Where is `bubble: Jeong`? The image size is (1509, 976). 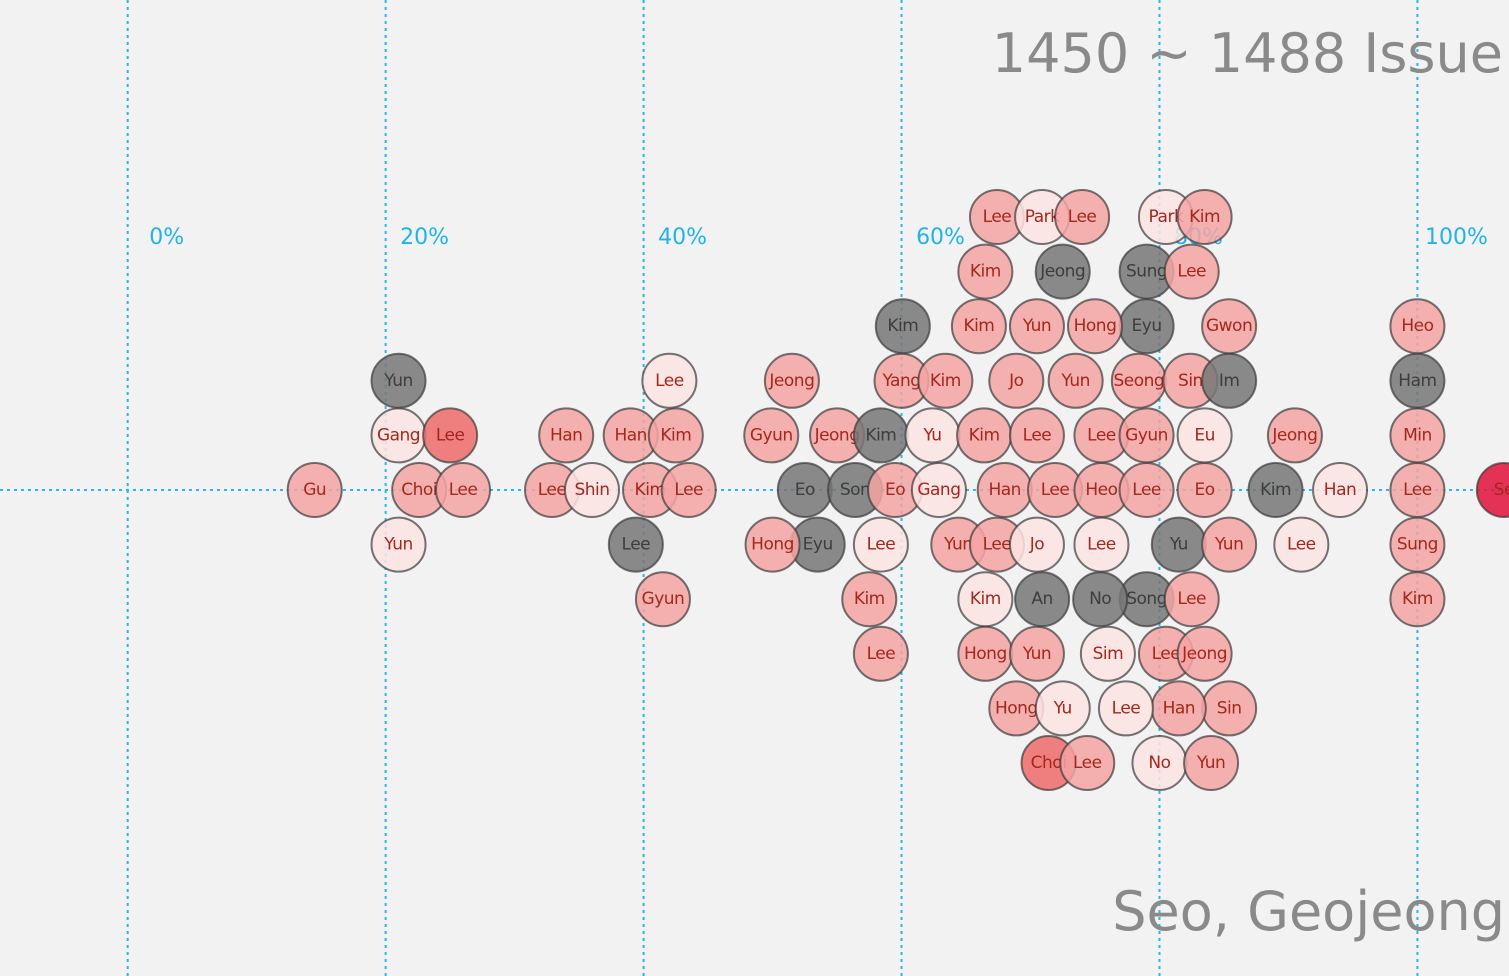
bubble: Jeong is located at coordinates (1062, 271).